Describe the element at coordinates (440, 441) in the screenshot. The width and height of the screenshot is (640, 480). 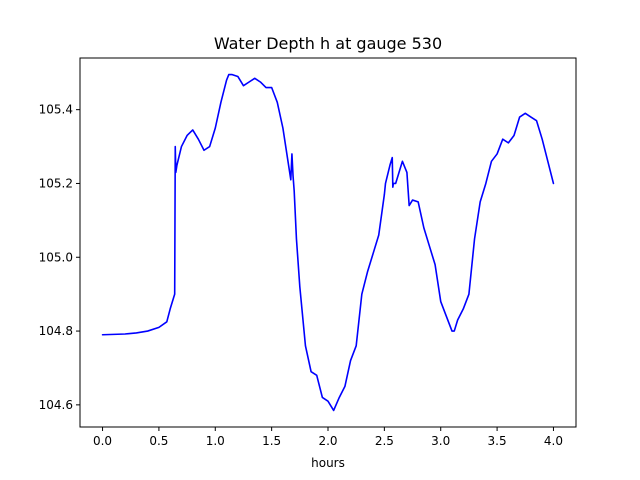
I see `x-tick-label: 3.0` at that location.